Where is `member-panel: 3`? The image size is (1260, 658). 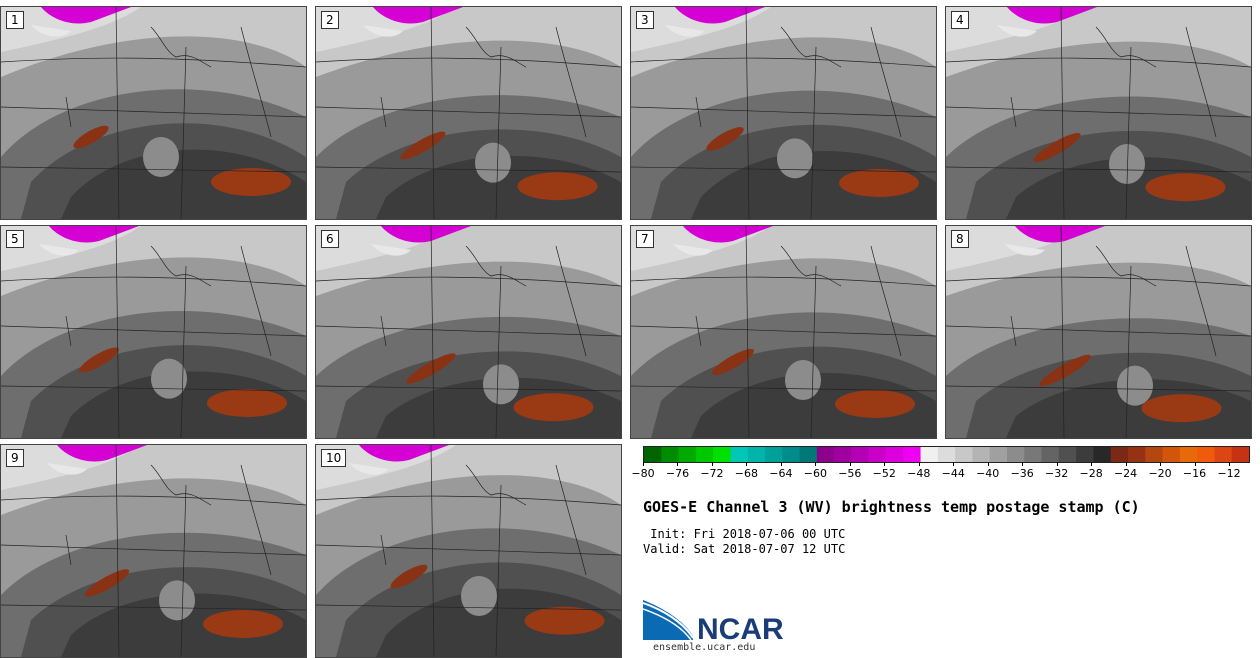 member-panel: 3 is located at coordinates (783, 113).